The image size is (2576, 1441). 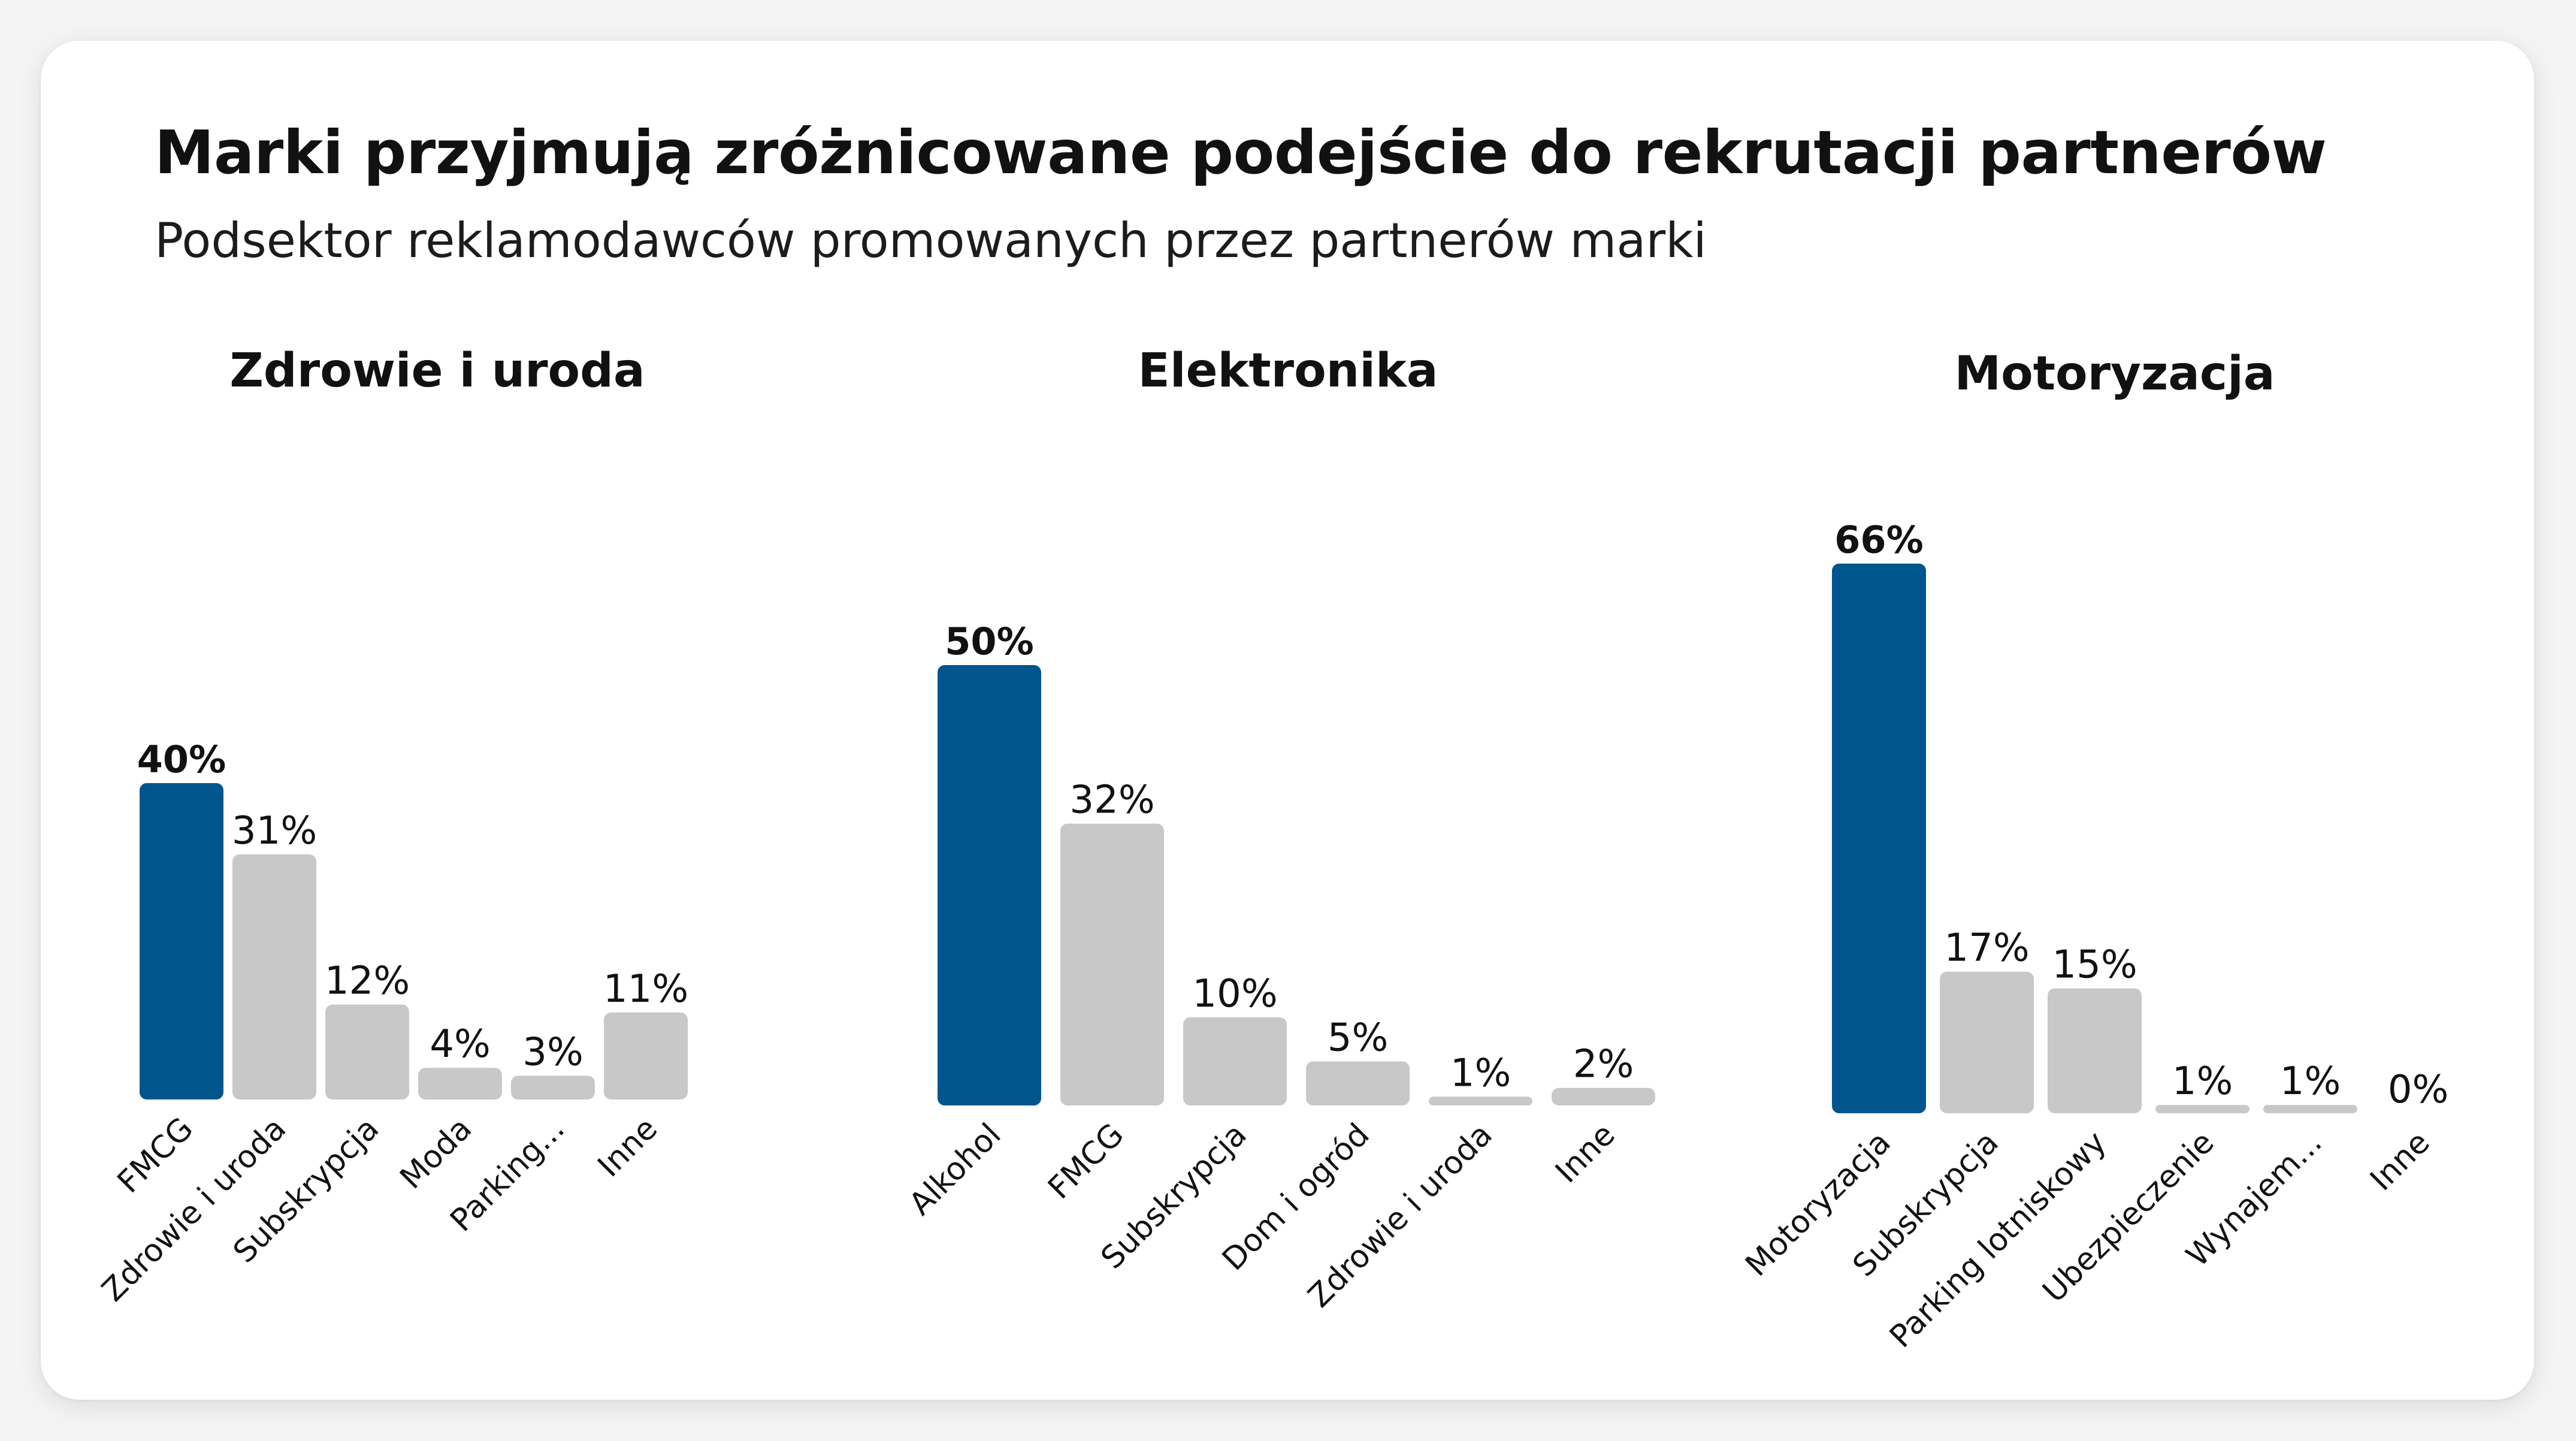 I want to click on category-label: Alkohol, so click(x=955, y=1169).